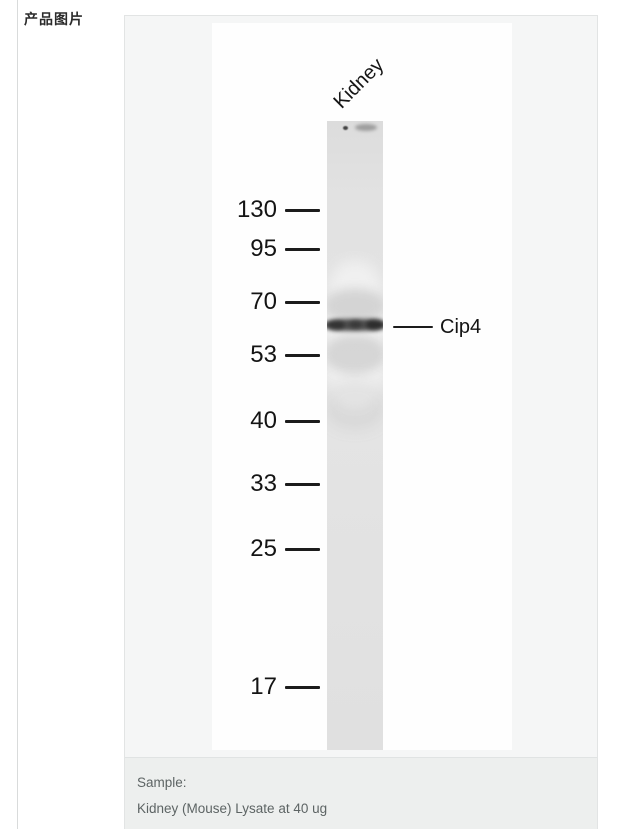 The image size is (624, 829). I want to click on mw-marker-row: 95, so click(266, 249).